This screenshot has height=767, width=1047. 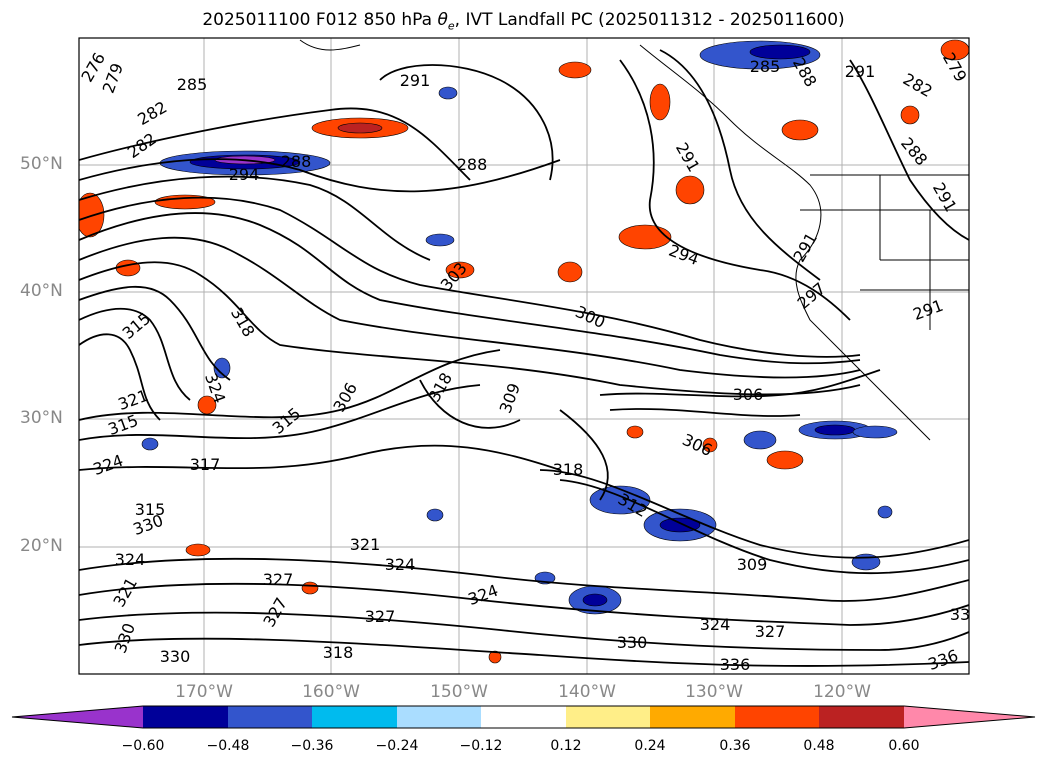 What do you see at coordinates (566, 746) in the screenshot?
I see `colorbar-tick-label: 0.12` at bounding box center [566, 746].